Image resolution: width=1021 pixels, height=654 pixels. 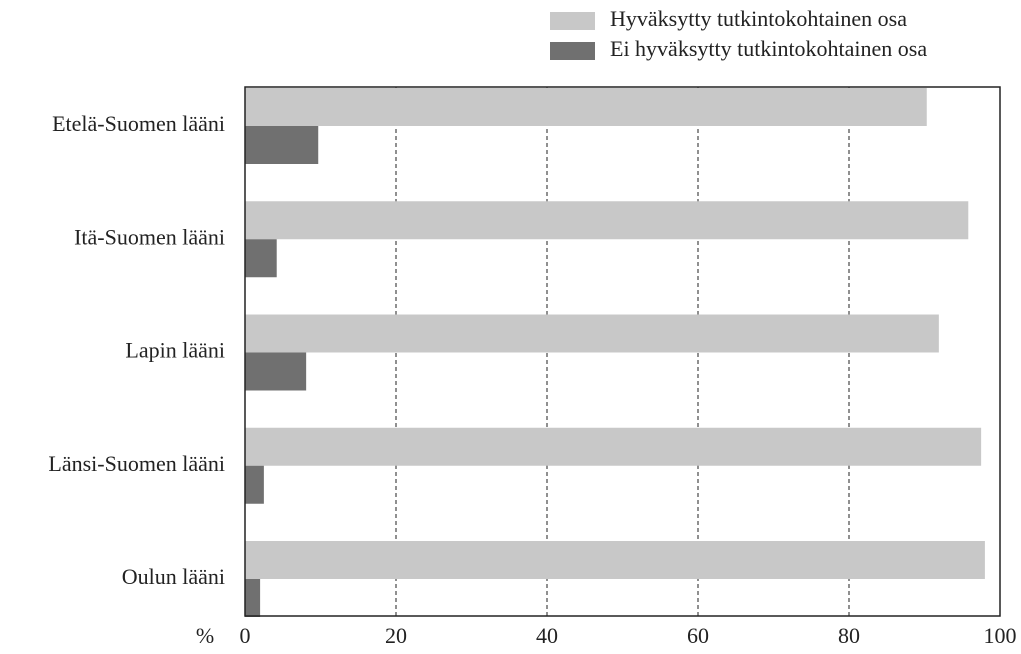 I want to click on legend-label: Hyväksytty tutkintokohtainen osa, so click(x=758, y=18).